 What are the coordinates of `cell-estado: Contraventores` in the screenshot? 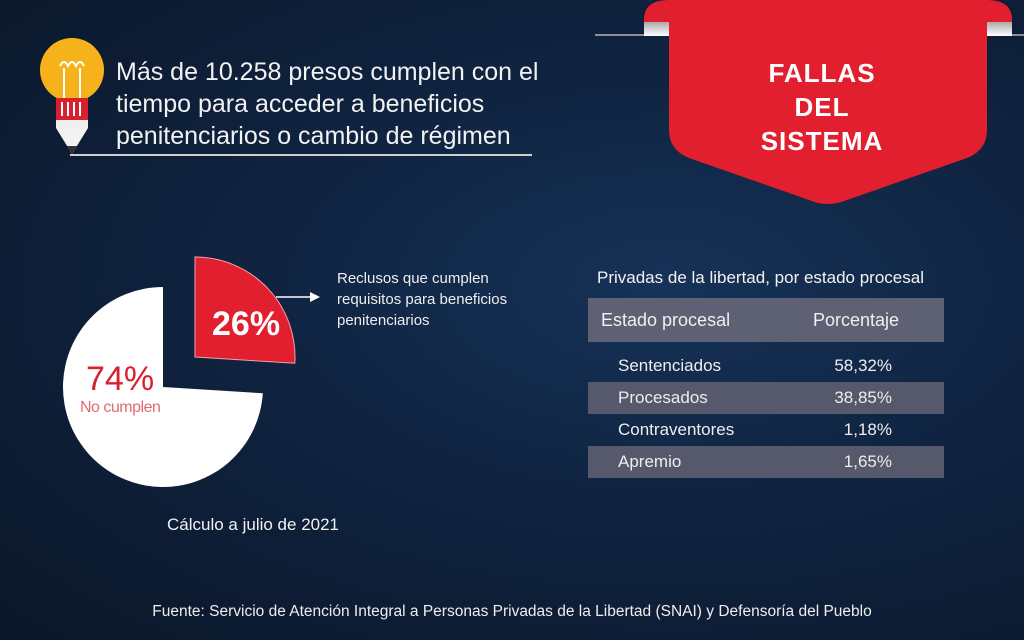 It's located at (676, 429).